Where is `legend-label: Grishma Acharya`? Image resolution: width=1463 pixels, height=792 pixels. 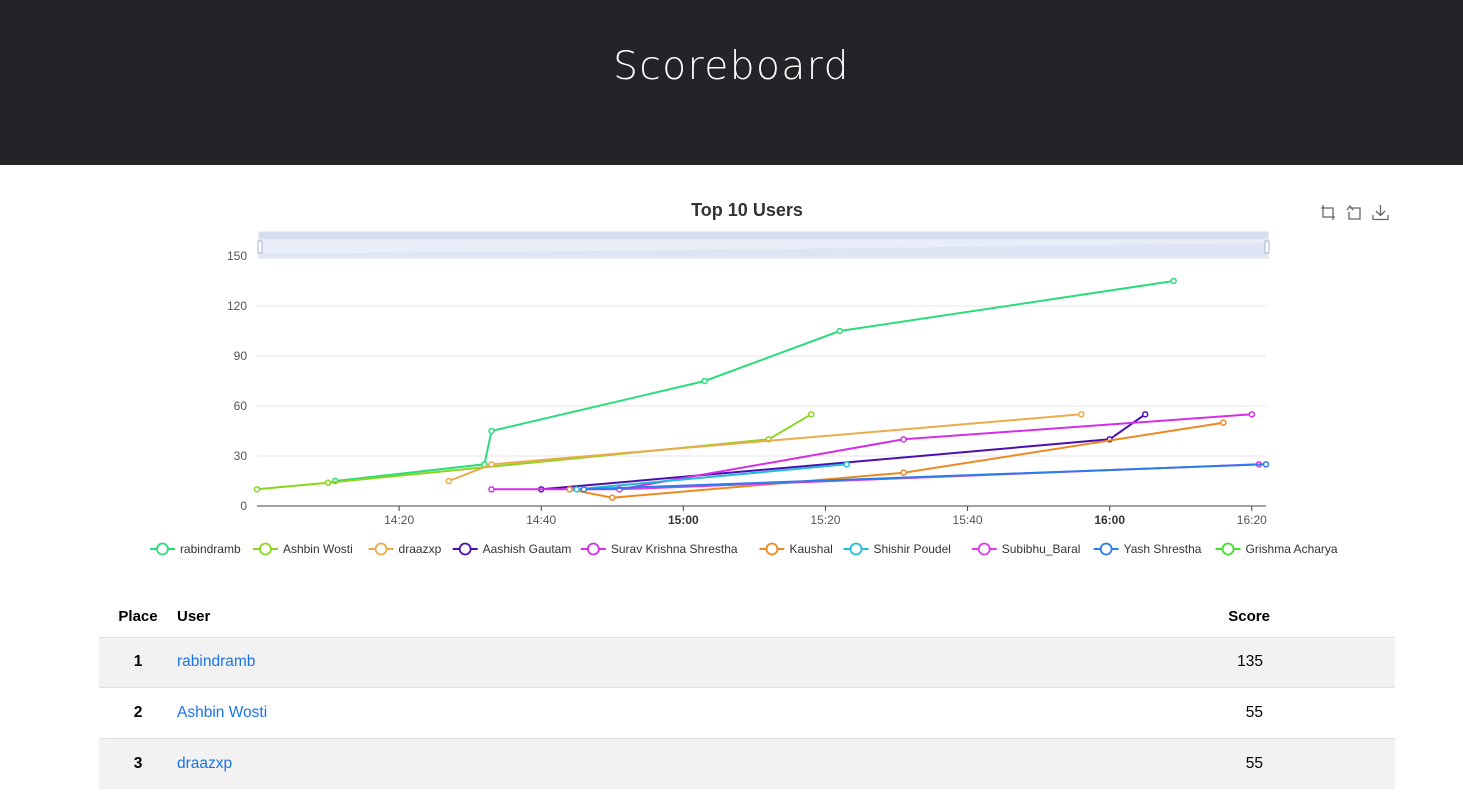
legend-label: Grishma Acharya is located at coordinates (1292, 549).